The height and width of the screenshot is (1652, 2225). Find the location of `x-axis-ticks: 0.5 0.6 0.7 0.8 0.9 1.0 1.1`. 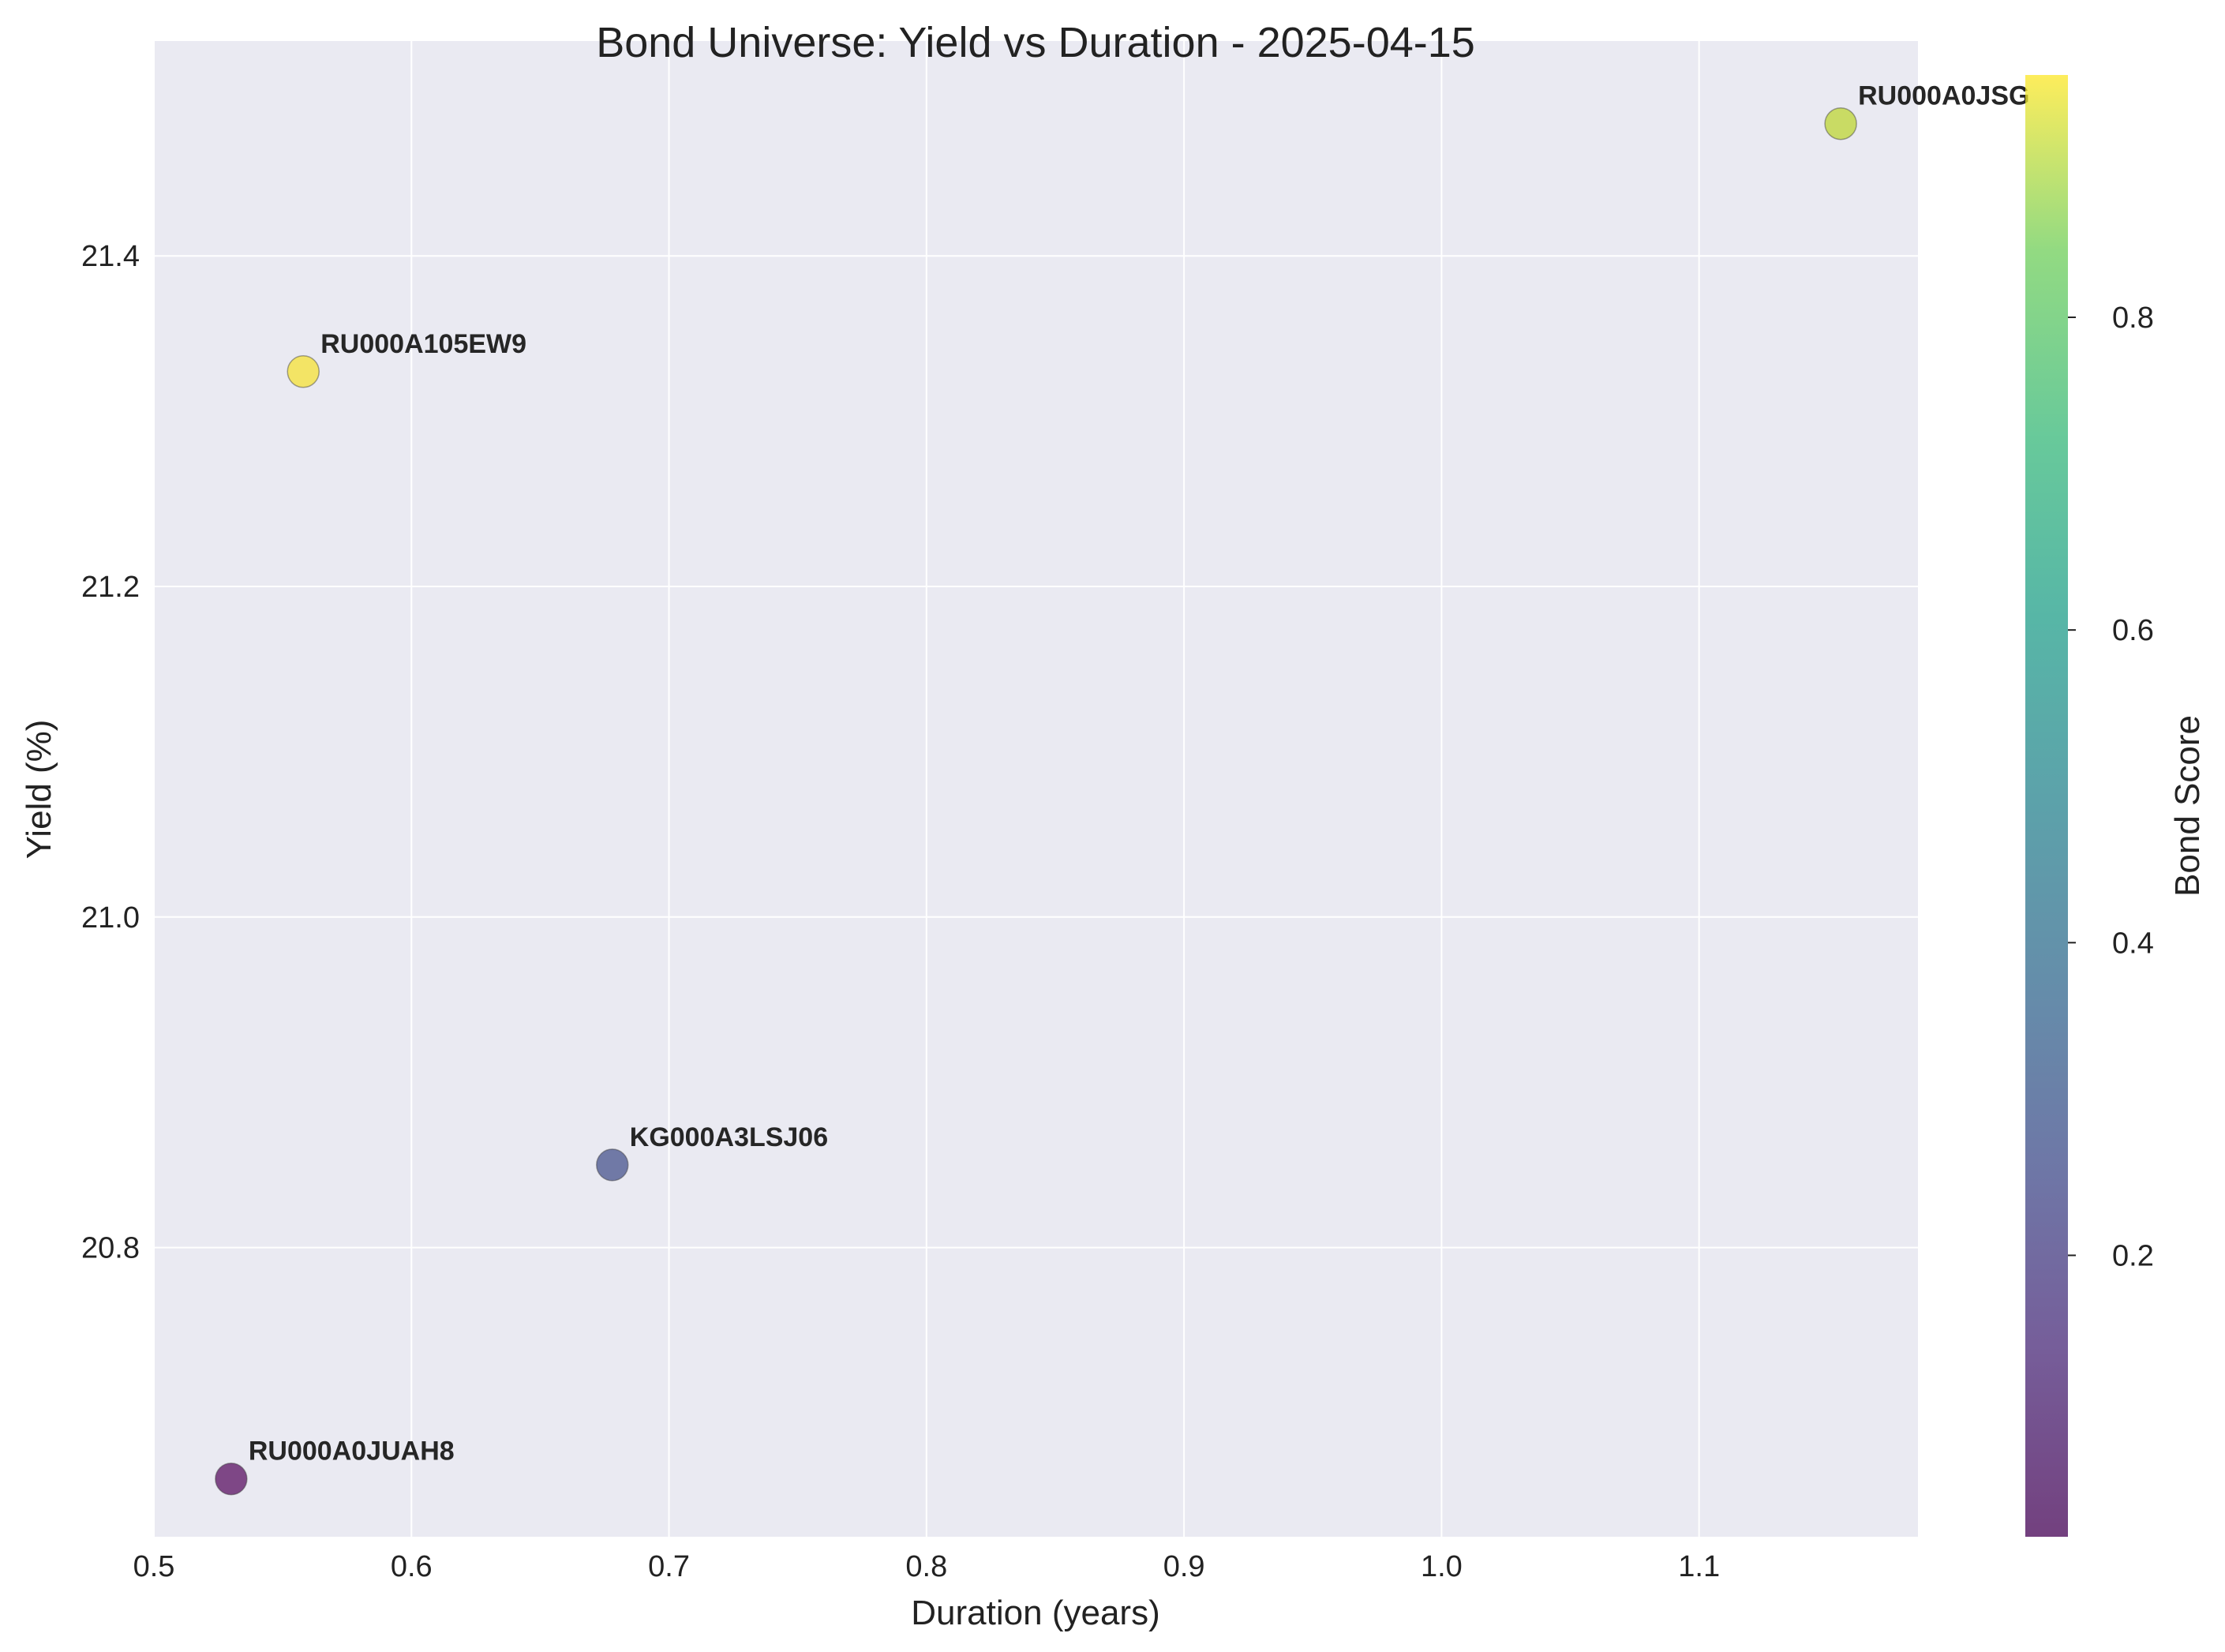

x-axis-ticks: 0.5 0.6 0.7 0.8 0.9 1.0 1.1 is located at coordinates (926, 1566).